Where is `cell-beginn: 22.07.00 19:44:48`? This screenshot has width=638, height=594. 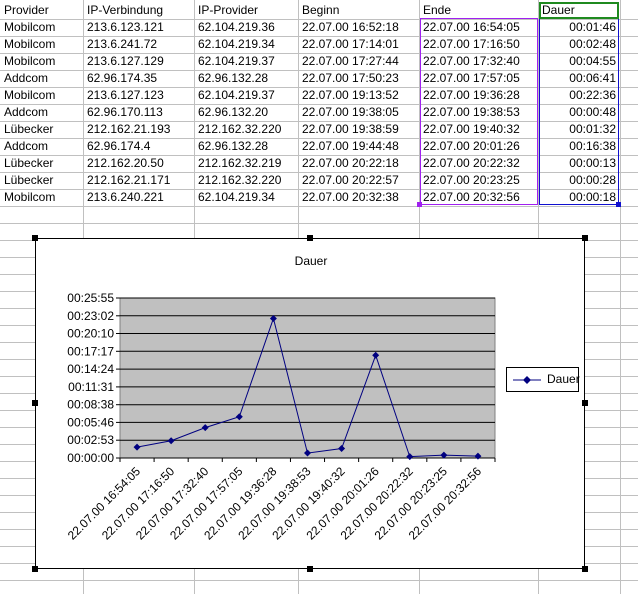
cell-beginn: 22.07.00 19:44:48 is located at coordinates (350, 146).